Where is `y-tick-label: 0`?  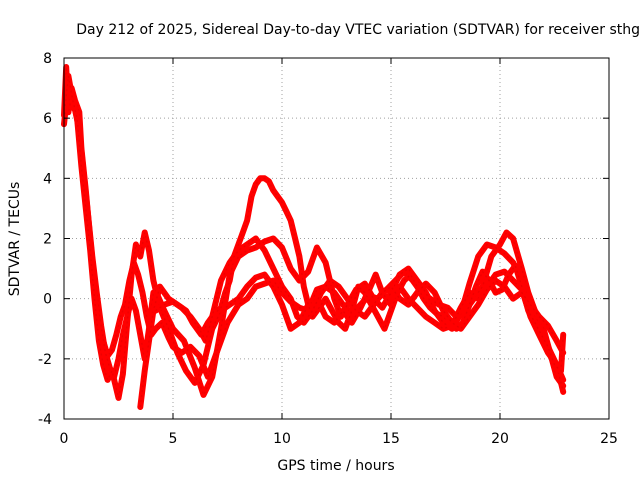 y-tick-label: 0 is located at coordinates (47, 300).